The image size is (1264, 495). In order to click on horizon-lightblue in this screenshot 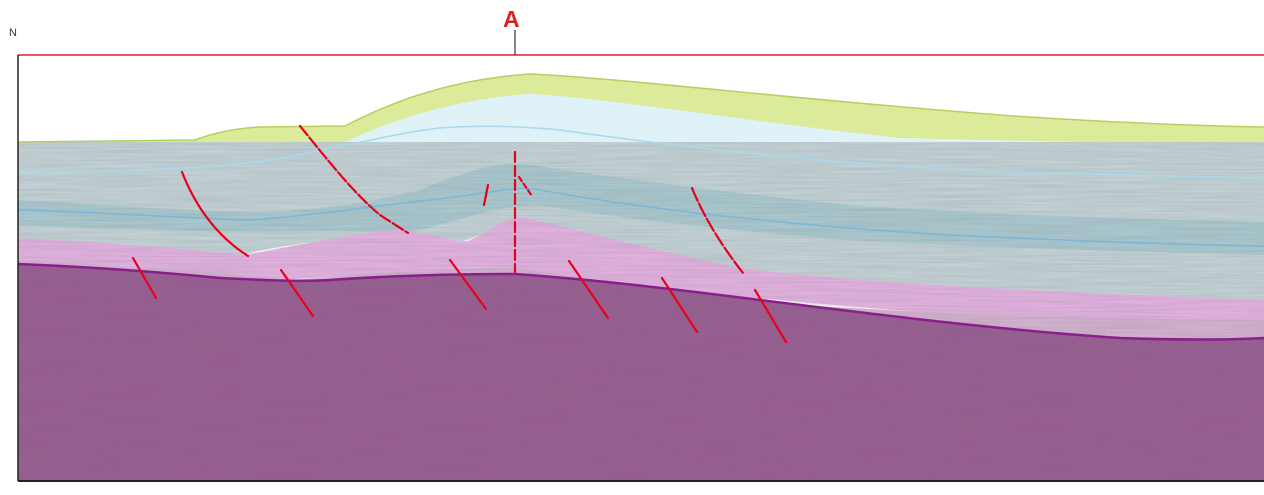, I will do `click(641, 152)`.